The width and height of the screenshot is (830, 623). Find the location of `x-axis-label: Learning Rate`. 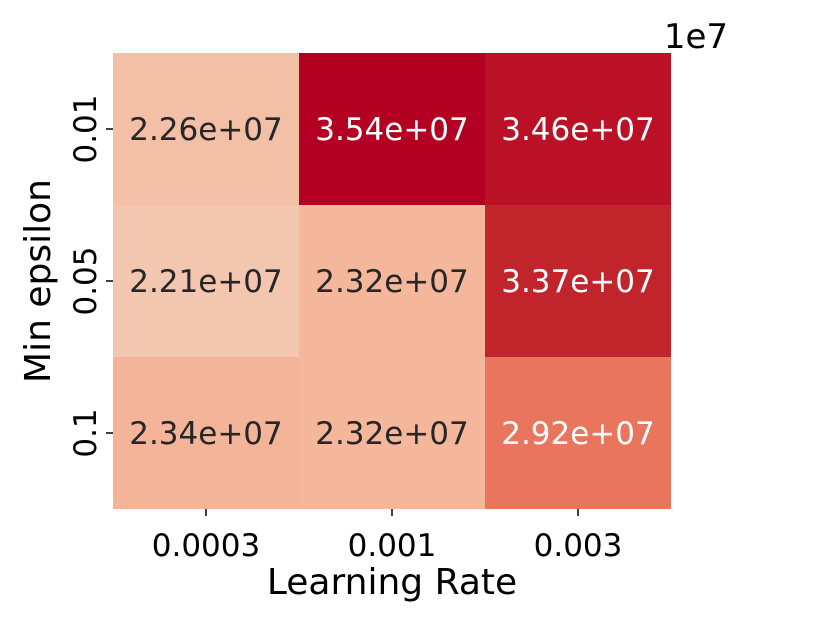

x-axis-label: Learning Rate is located at coordinates (392, 582).